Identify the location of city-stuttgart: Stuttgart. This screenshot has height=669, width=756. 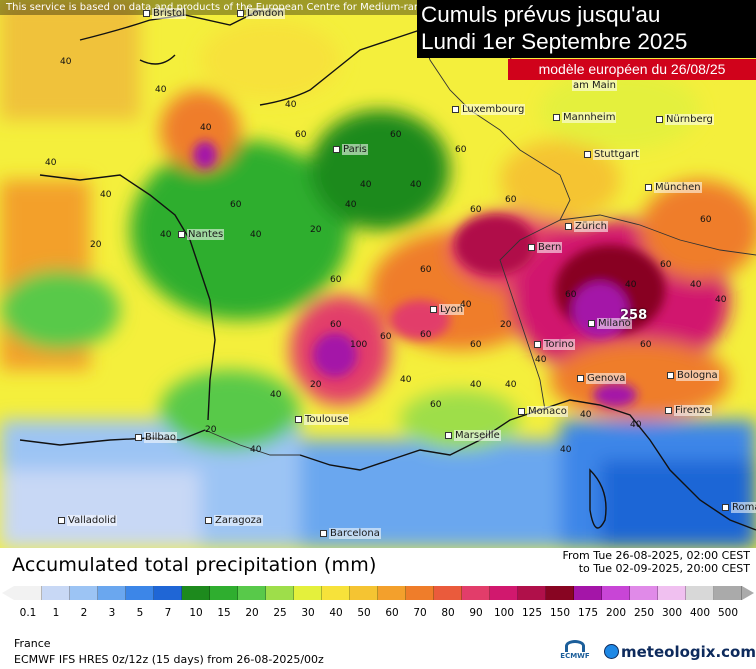
(612, 154).